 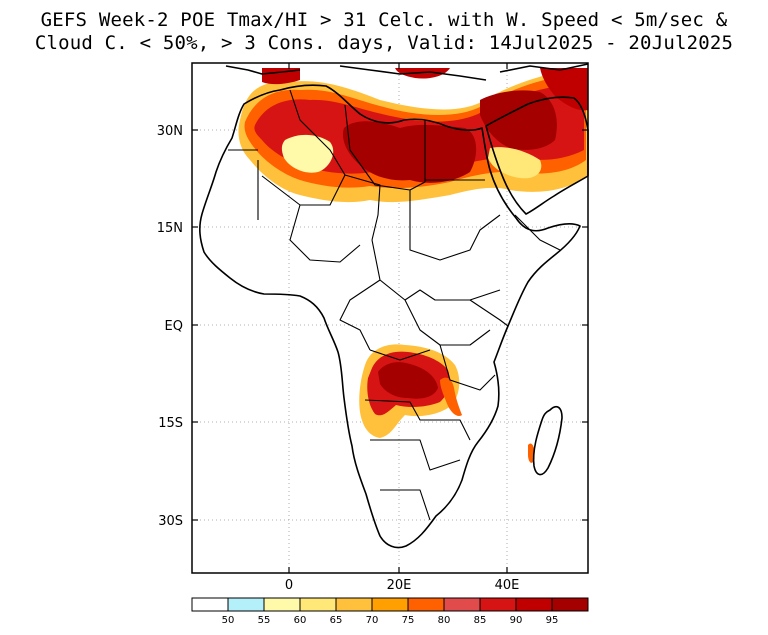 What do you see at coordinates (170, 423) in the screenshot?
I see `lat-label-15s: 15S` at bounding box center [170, 423].